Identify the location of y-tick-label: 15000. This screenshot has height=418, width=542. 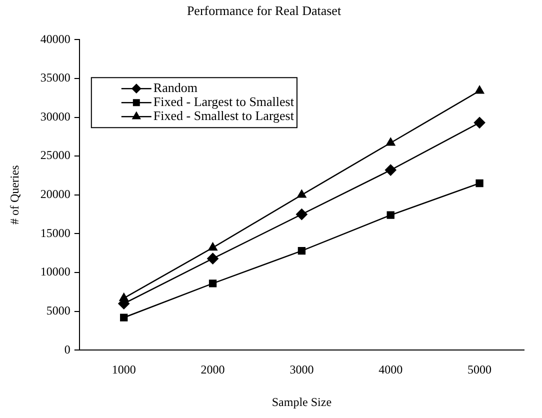
(55, 233).